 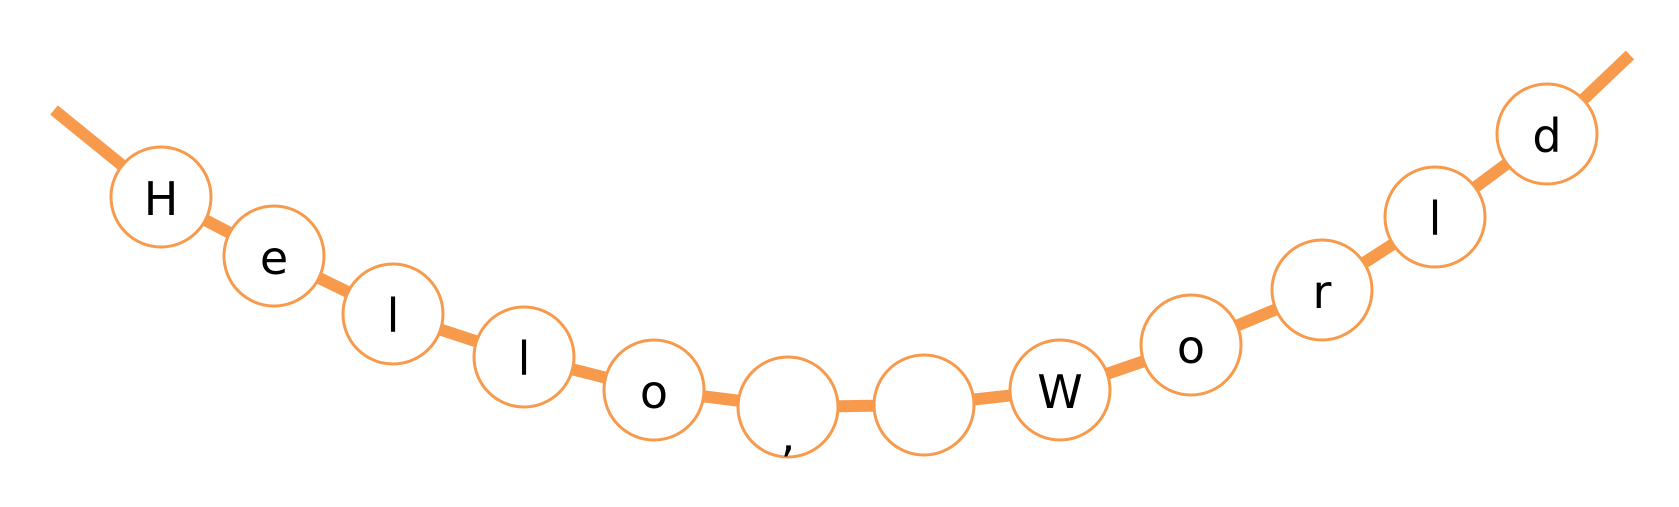 I want to click on bead-letter: e, so click(x=274, y=258).